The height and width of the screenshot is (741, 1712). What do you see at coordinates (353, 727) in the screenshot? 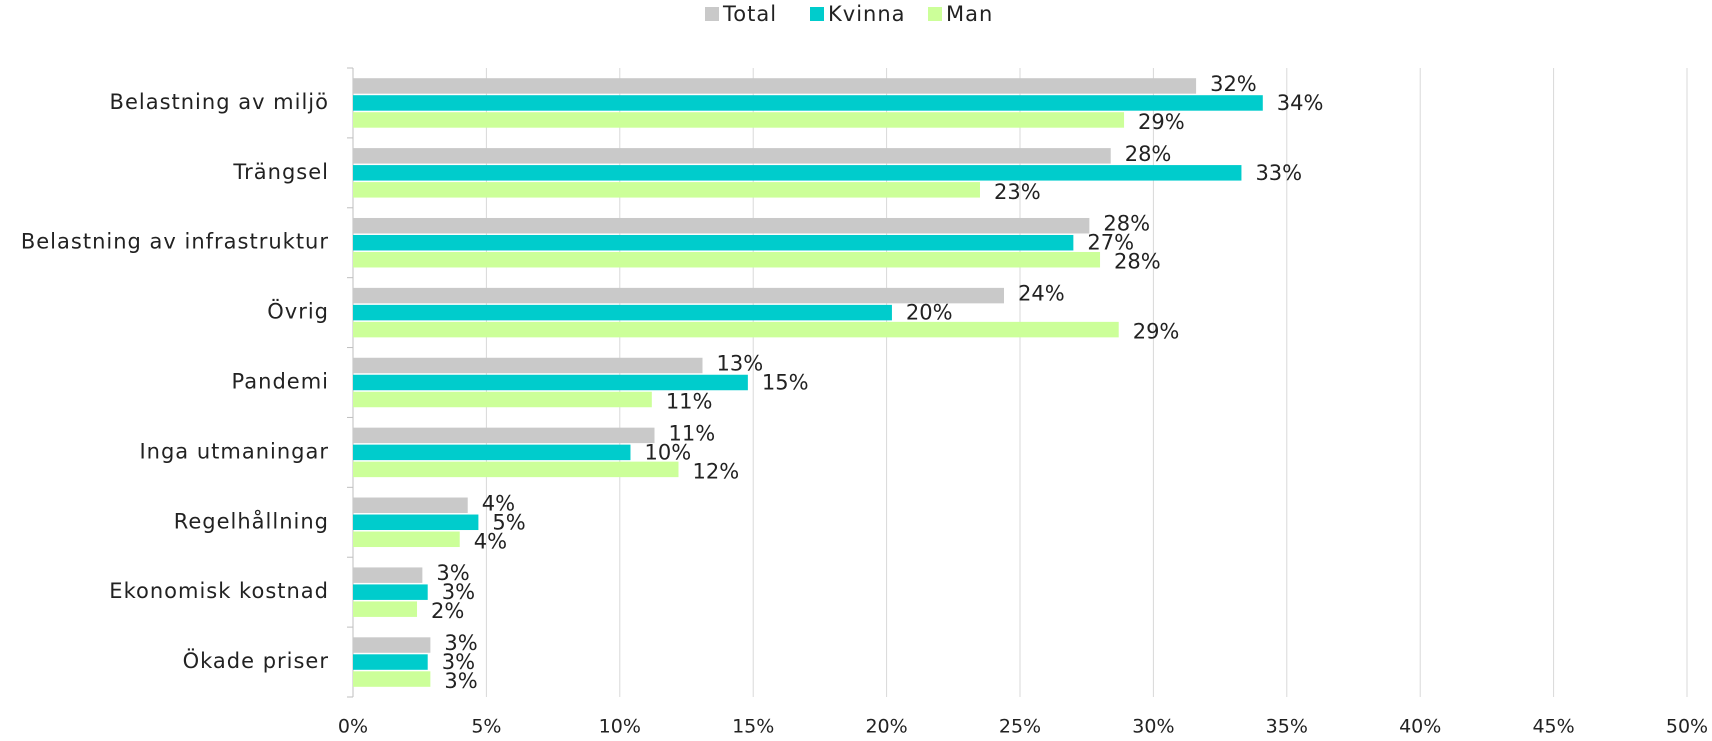
I see `x-tick-label: 0%` at bounding box center [353, 727].